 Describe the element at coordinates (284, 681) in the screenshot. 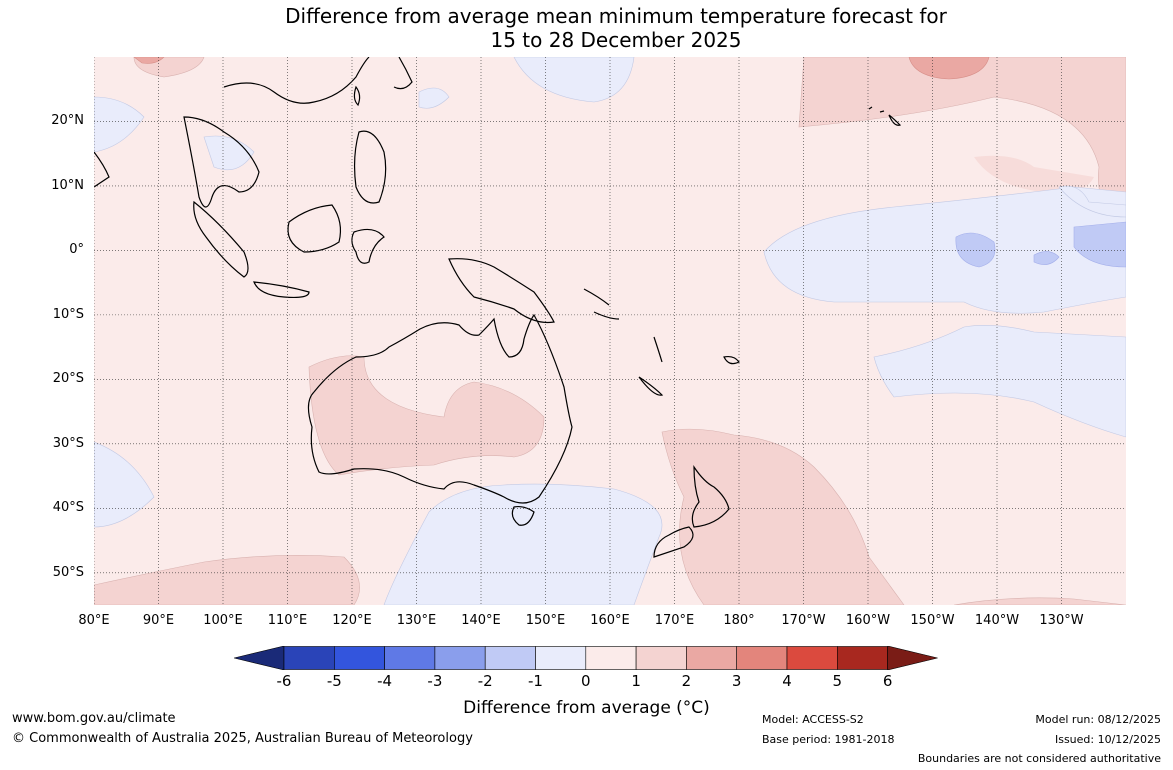

I see `colorbar-tick-label: -6` at that location.